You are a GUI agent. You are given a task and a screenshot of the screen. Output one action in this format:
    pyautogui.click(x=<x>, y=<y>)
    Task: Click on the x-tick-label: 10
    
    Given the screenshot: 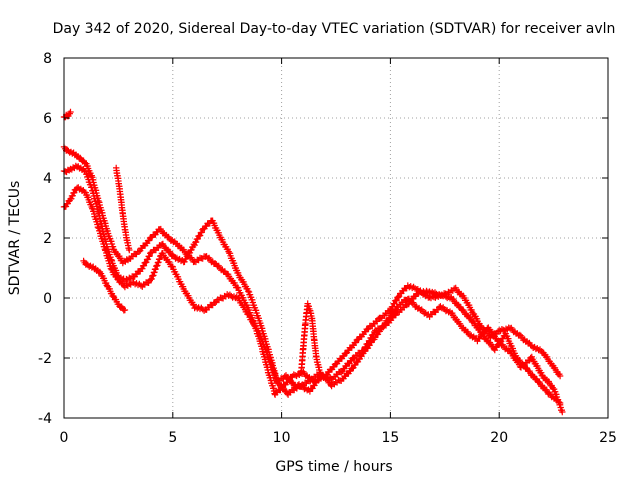 What is the action you would take?
    pyautogui.click(x=282, y=438)
    